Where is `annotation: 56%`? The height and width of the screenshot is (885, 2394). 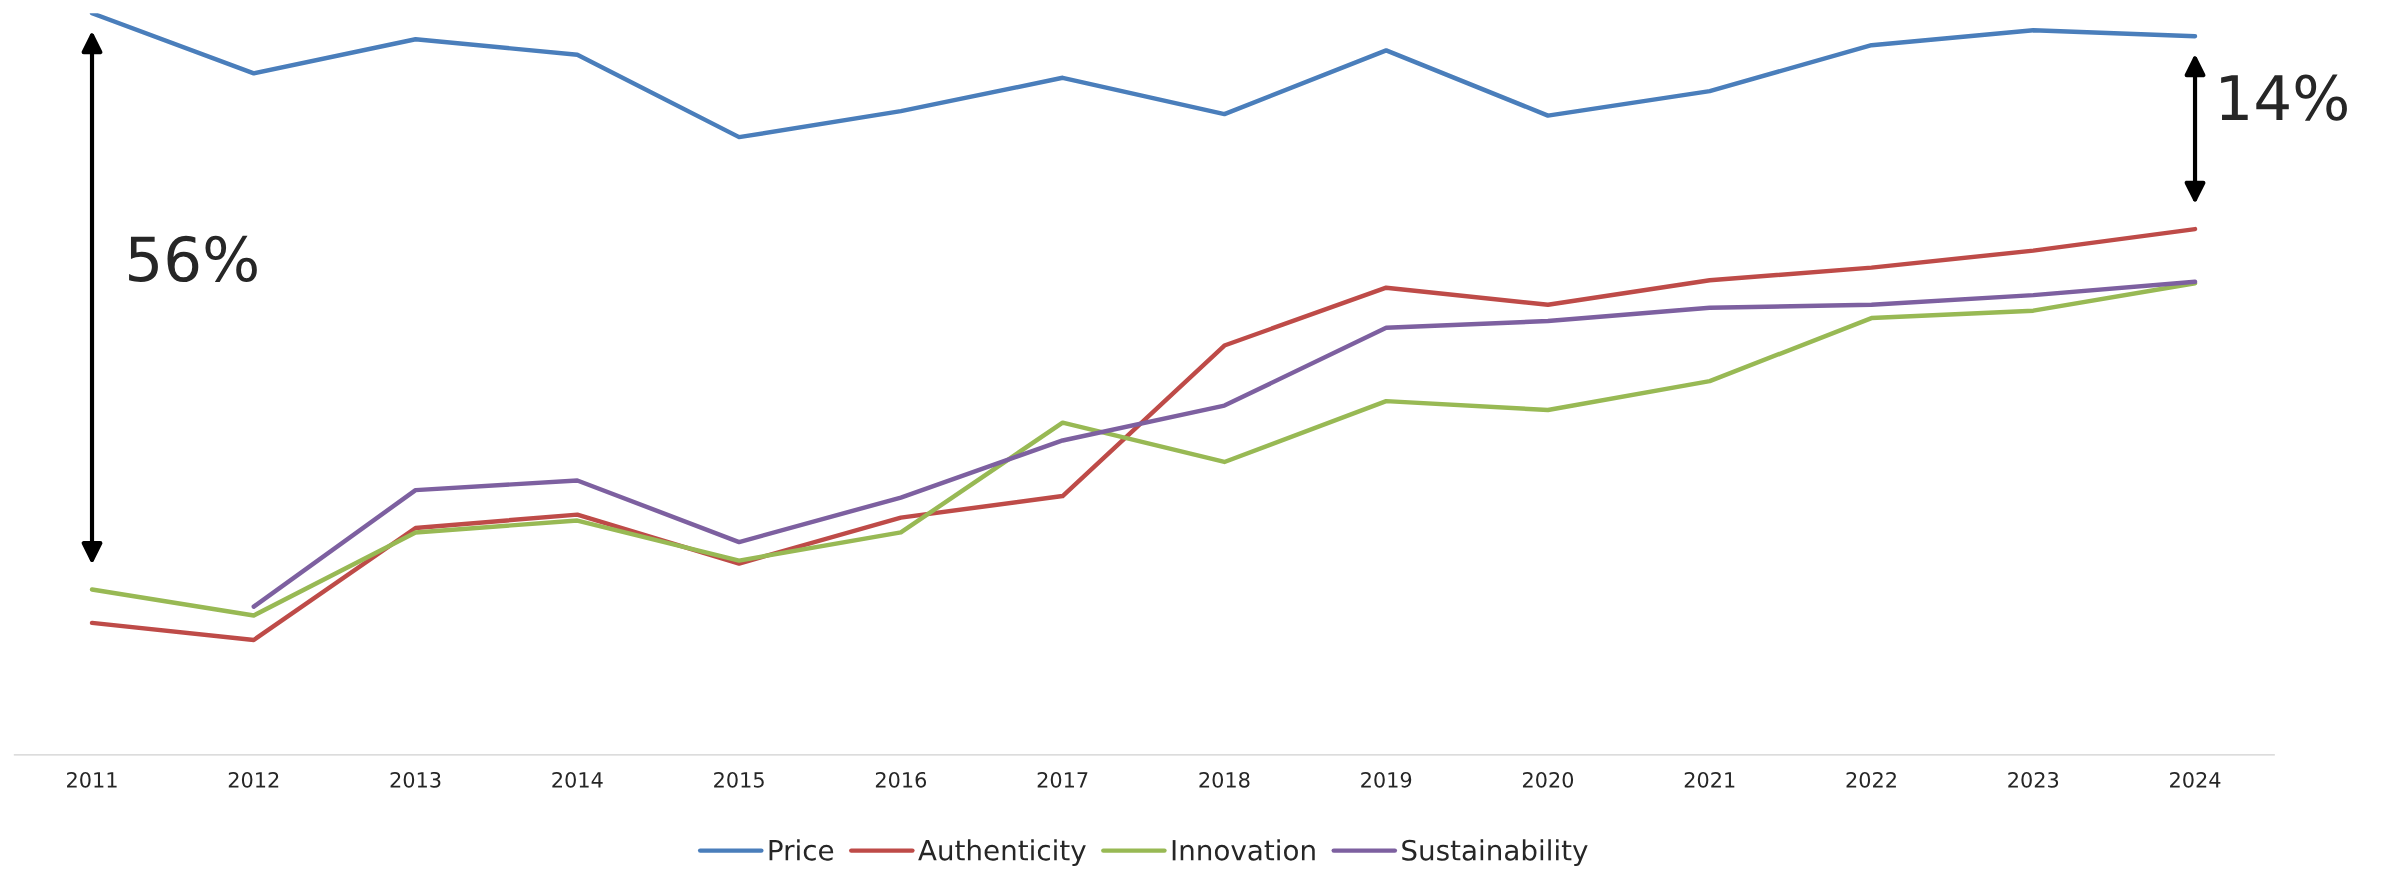 annotation: 56% is located at coordinates (193, 259).